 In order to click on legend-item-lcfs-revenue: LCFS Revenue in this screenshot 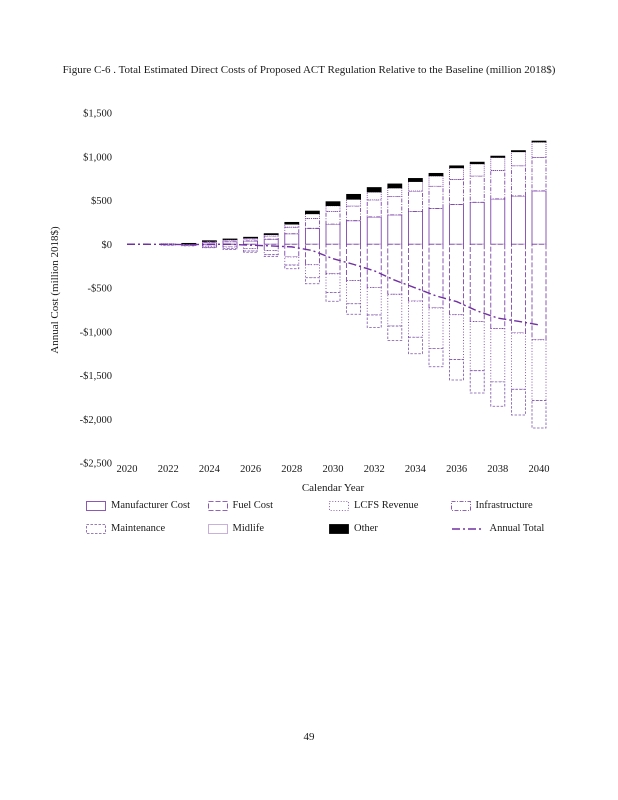, I will do `click(388, 505)`.